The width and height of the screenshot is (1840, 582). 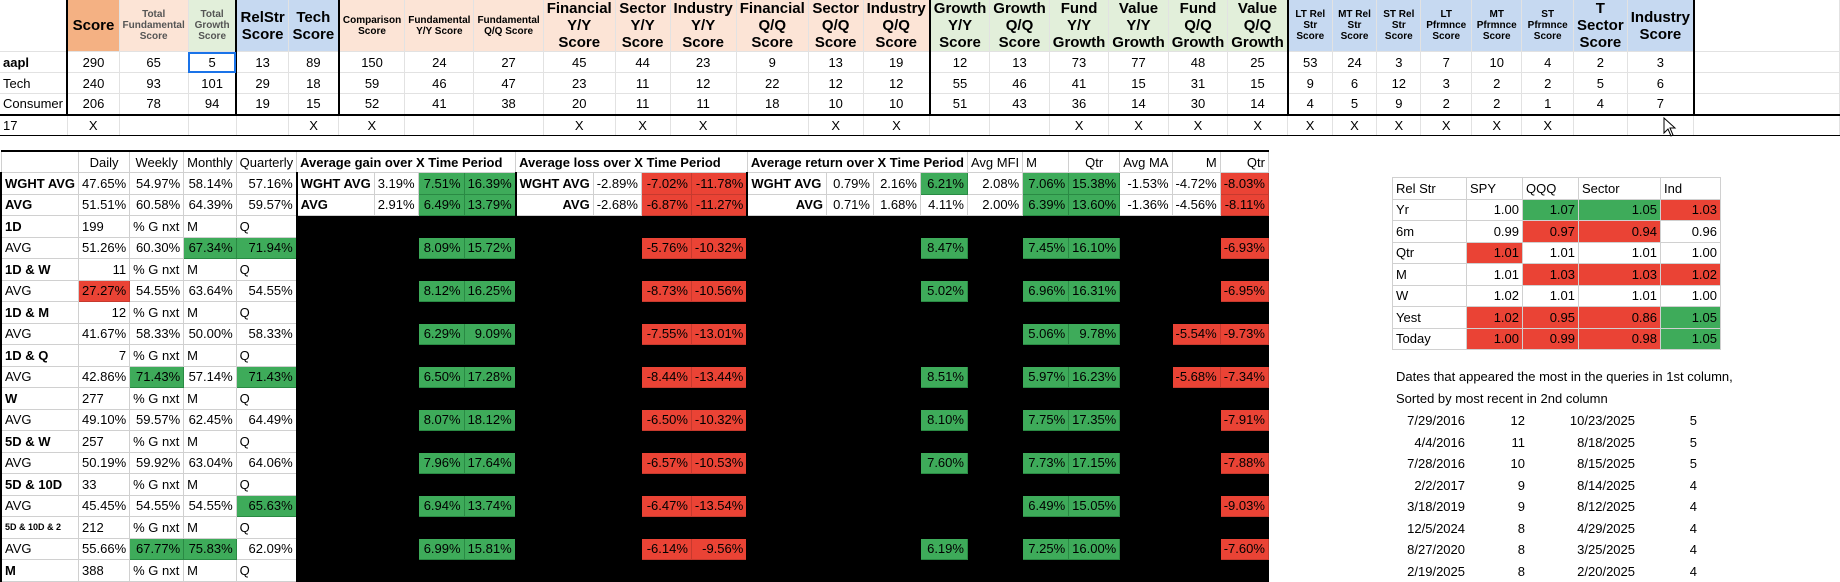 What do you see at coordinates (1094, 463) in the screenshot?
I see `stat-cell: 17.15%` at bounding box center [1094, 463].